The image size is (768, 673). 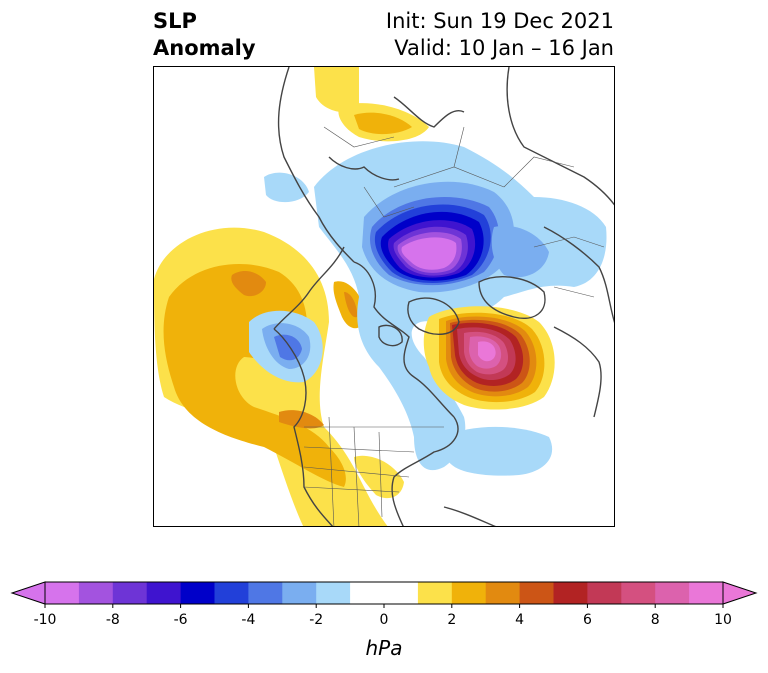 What do you see at coordinates (740, 593) in the screenshot?
I see `colorbar-extend-high` at bounding box center [740, 593].